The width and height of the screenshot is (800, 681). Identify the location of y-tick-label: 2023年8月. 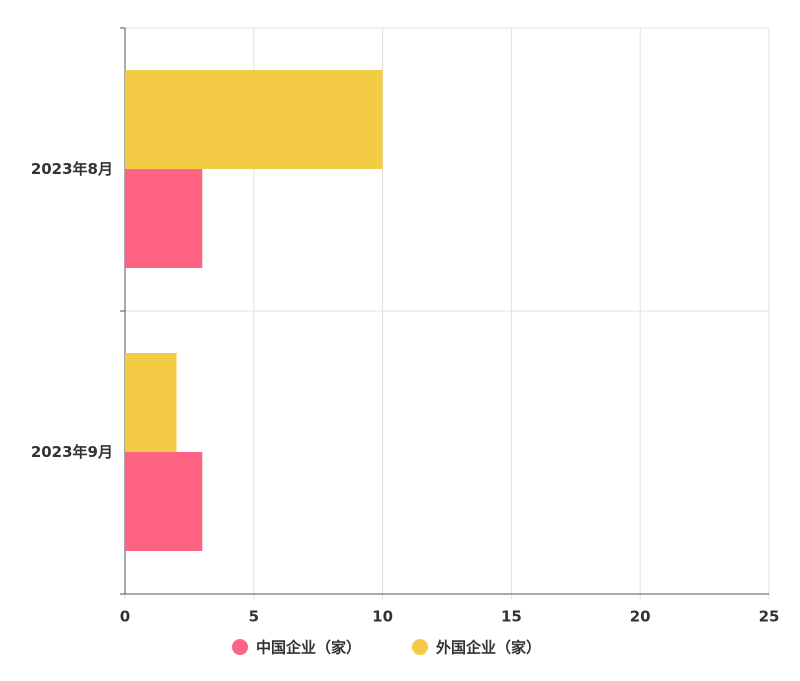
(72, 169).